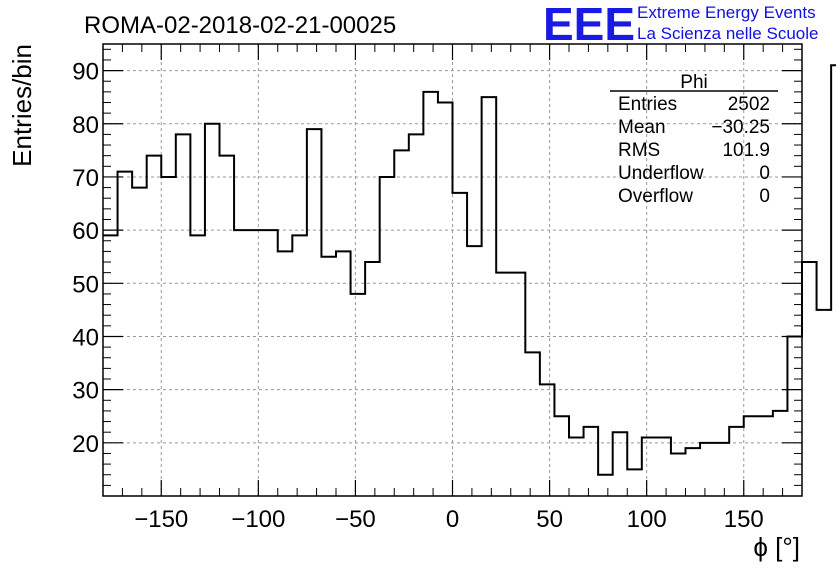 Image resolution: width=836 pixels, height=572 pixels. I want to click on x-tick-label: 100, so click(647, 519).